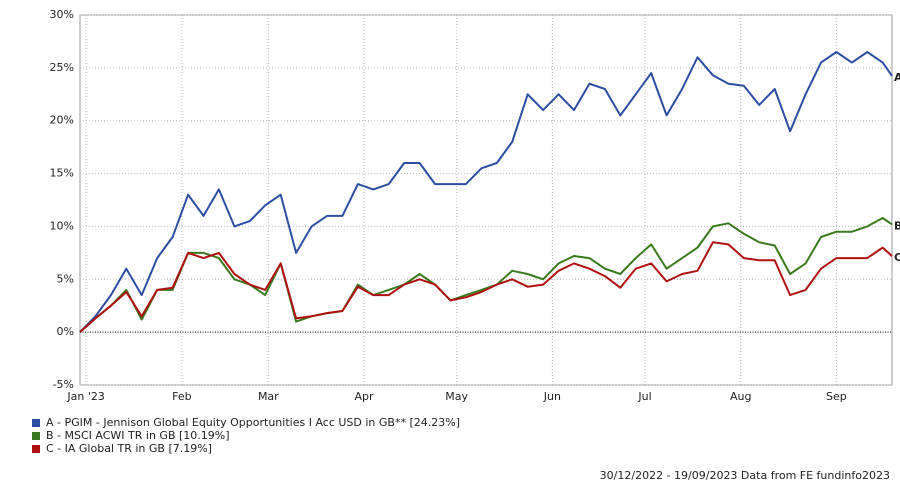  What do you see at coordinates (897, 257) in the screenshot?
I see `end-label: C` at bounding box center [897, 257].